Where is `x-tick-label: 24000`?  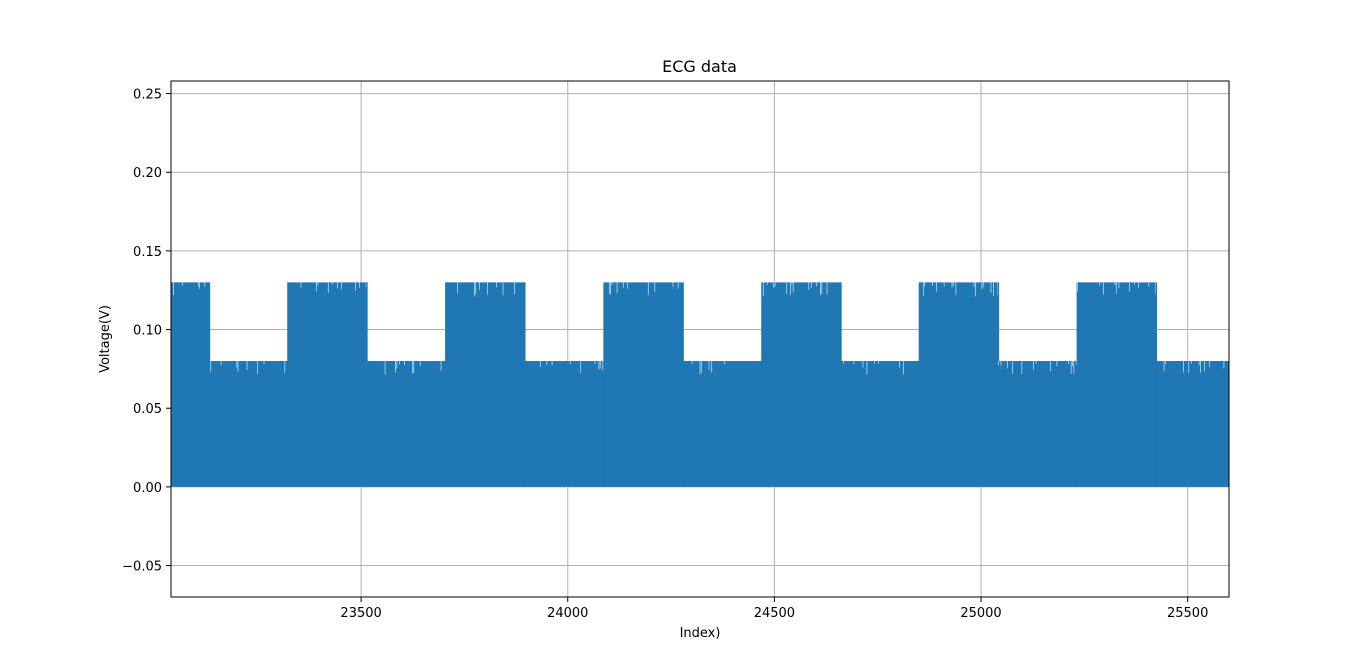 x-tick-label: 24000 is located at coordinates (567, 613).